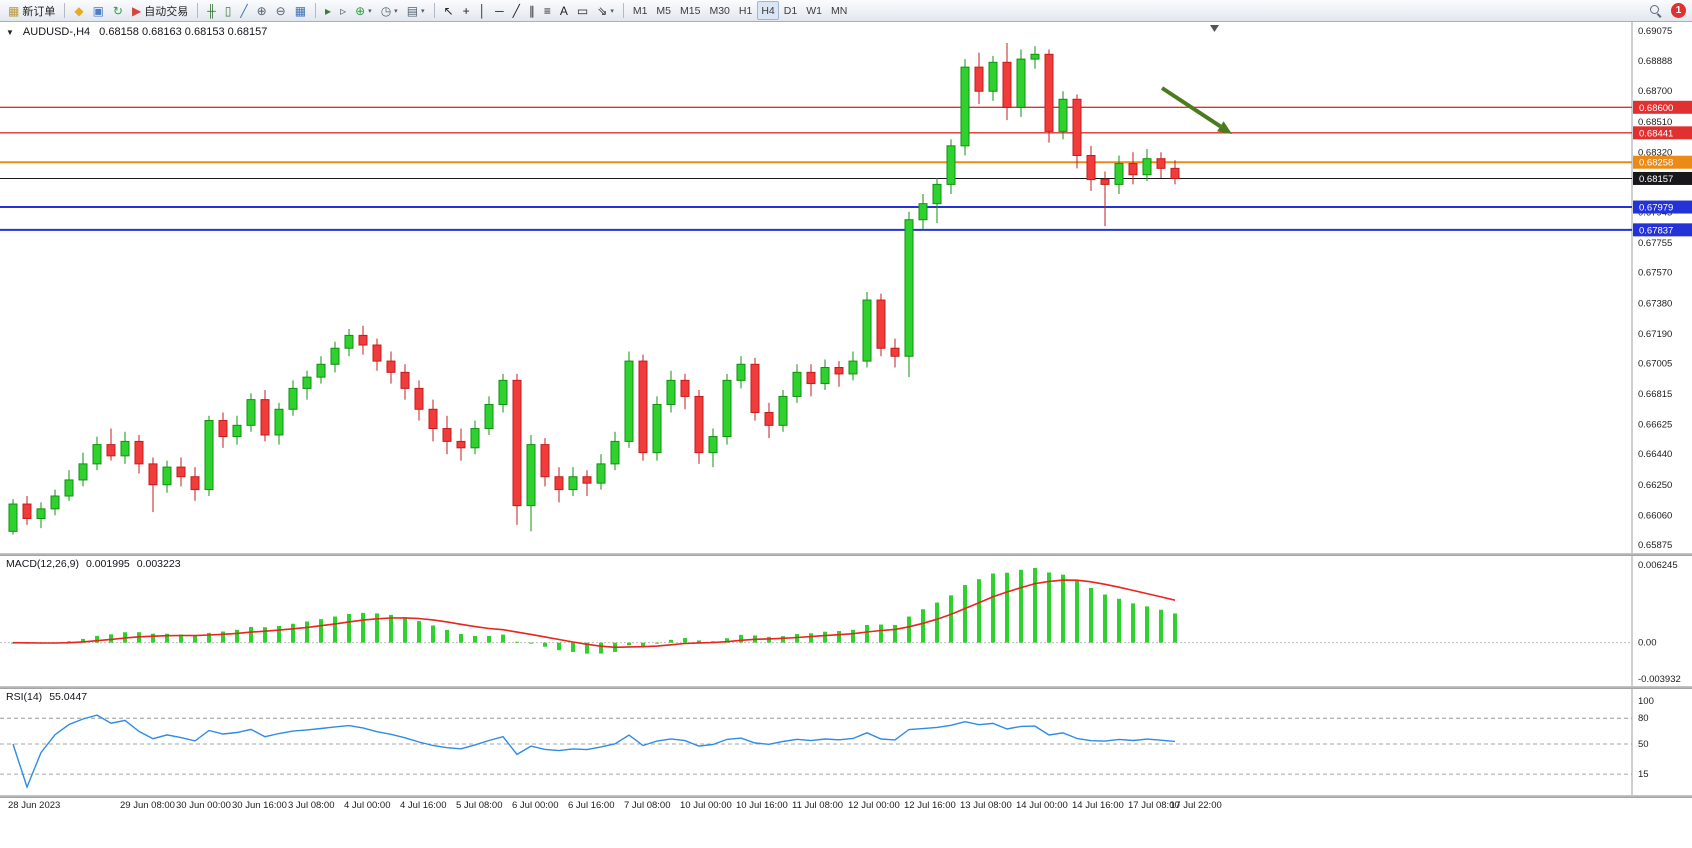 Image resolution: width=1692 pixels, height=848 pixels. I want to click on tile-windows-button: ▦, so click(300, 10).